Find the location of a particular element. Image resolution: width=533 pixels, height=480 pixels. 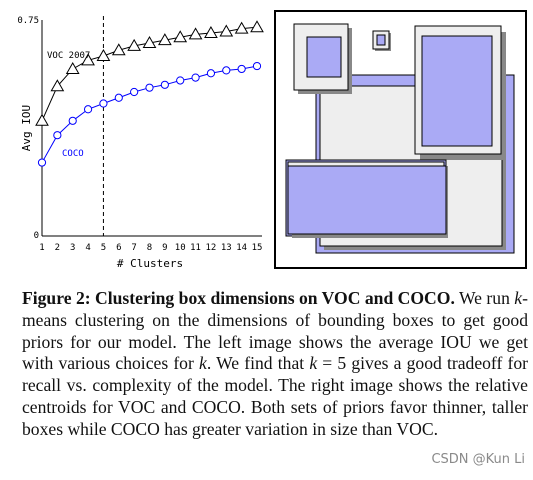

y-tick-label-top: 0.75 is located at coordinates (28, 21).